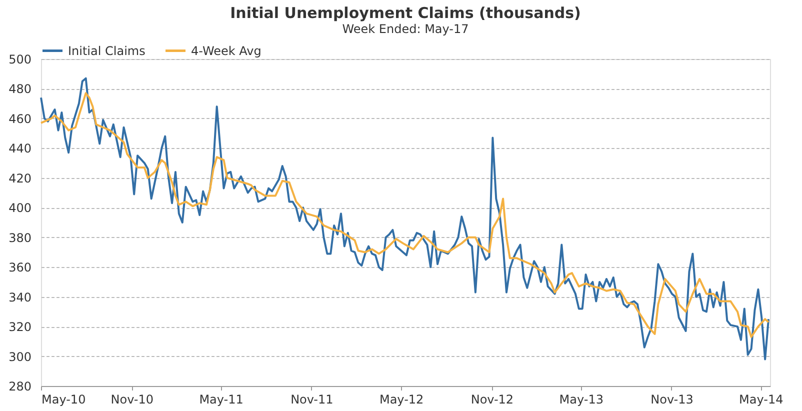  What do you see at coordinates (20, 327) in the screenshot?
I see `y-tick-label: 320` at bounding box center [20, 327].